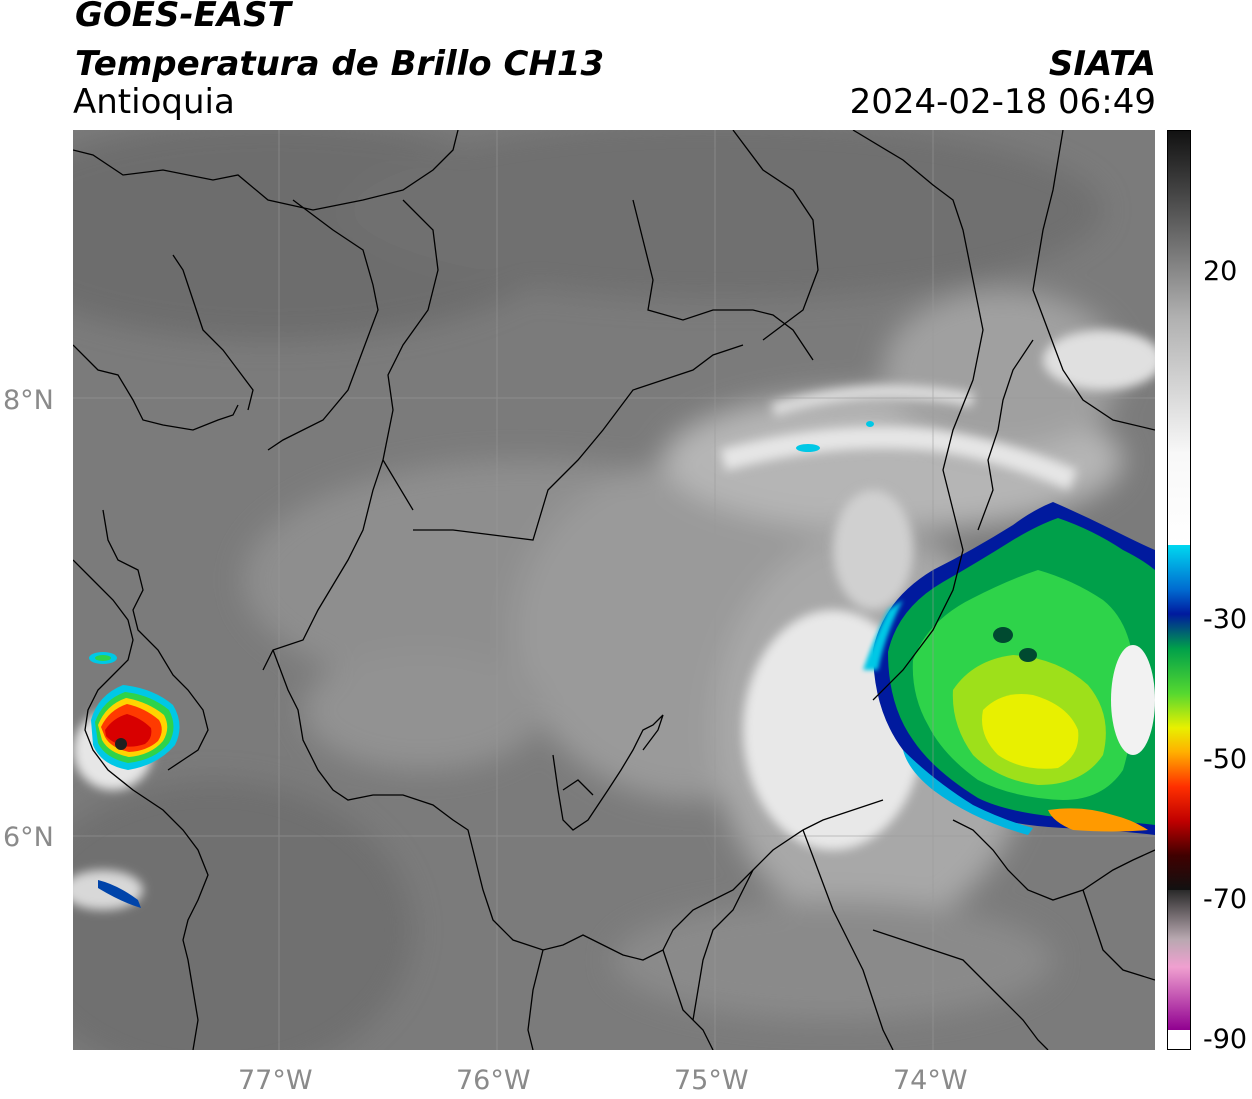 The height and width of the screenshot is (1099, 1252). What do you see at coordinates (28, 400) in the screenshot?
I see `lat-tick: 8°N` at bounding box center [28, 400].